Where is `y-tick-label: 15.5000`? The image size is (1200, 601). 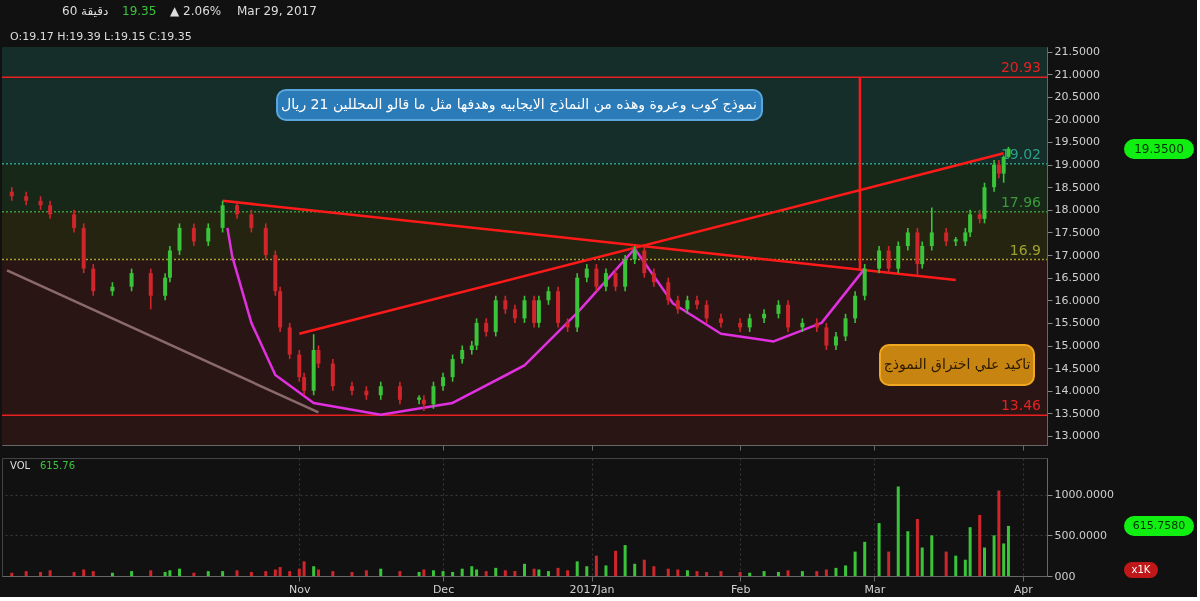
y-tick-label: 15.5000 is located at coordinates (1077, 323).